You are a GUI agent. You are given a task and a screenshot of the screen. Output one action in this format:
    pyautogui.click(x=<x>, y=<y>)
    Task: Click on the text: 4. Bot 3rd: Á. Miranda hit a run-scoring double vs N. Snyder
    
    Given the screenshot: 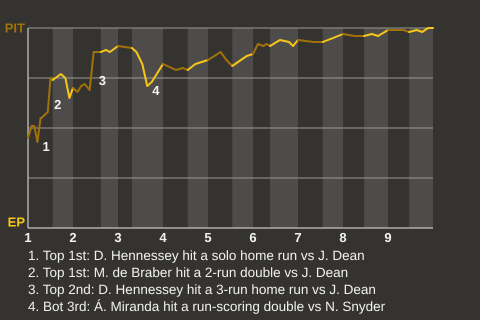 What is the action you would take?
    pyautogui.click(x=207, y=306)
    